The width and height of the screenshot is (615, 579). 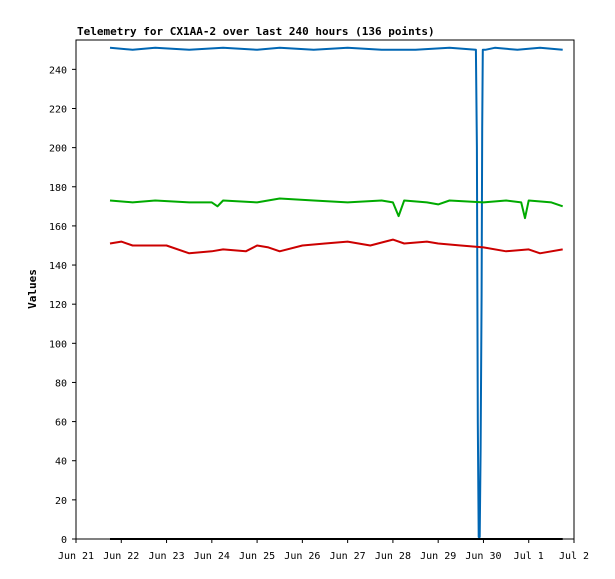 What do you see at coordinates (58, 149) in the screenshot?
I see `y-tick-label: 200` at bounding box center [58, 149].